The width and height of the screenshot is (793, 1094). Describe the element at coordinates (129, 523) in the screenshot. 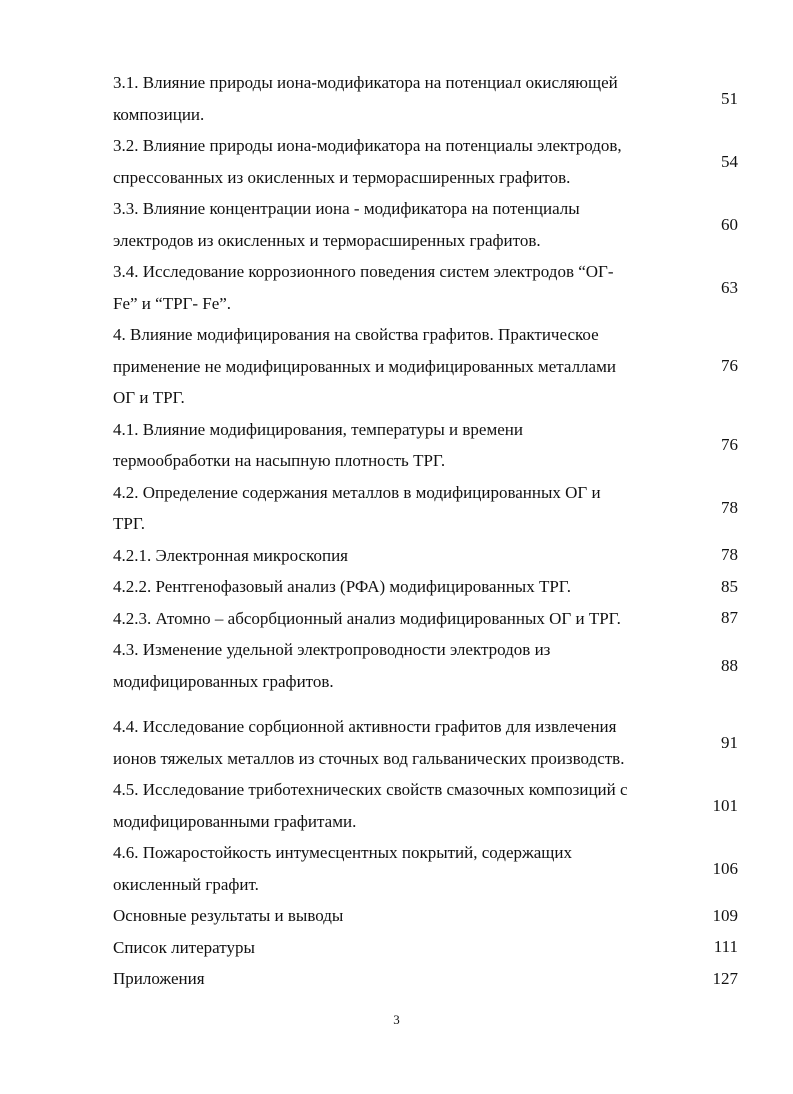

I see `toc-entry-line: ТРГ.` at that location.